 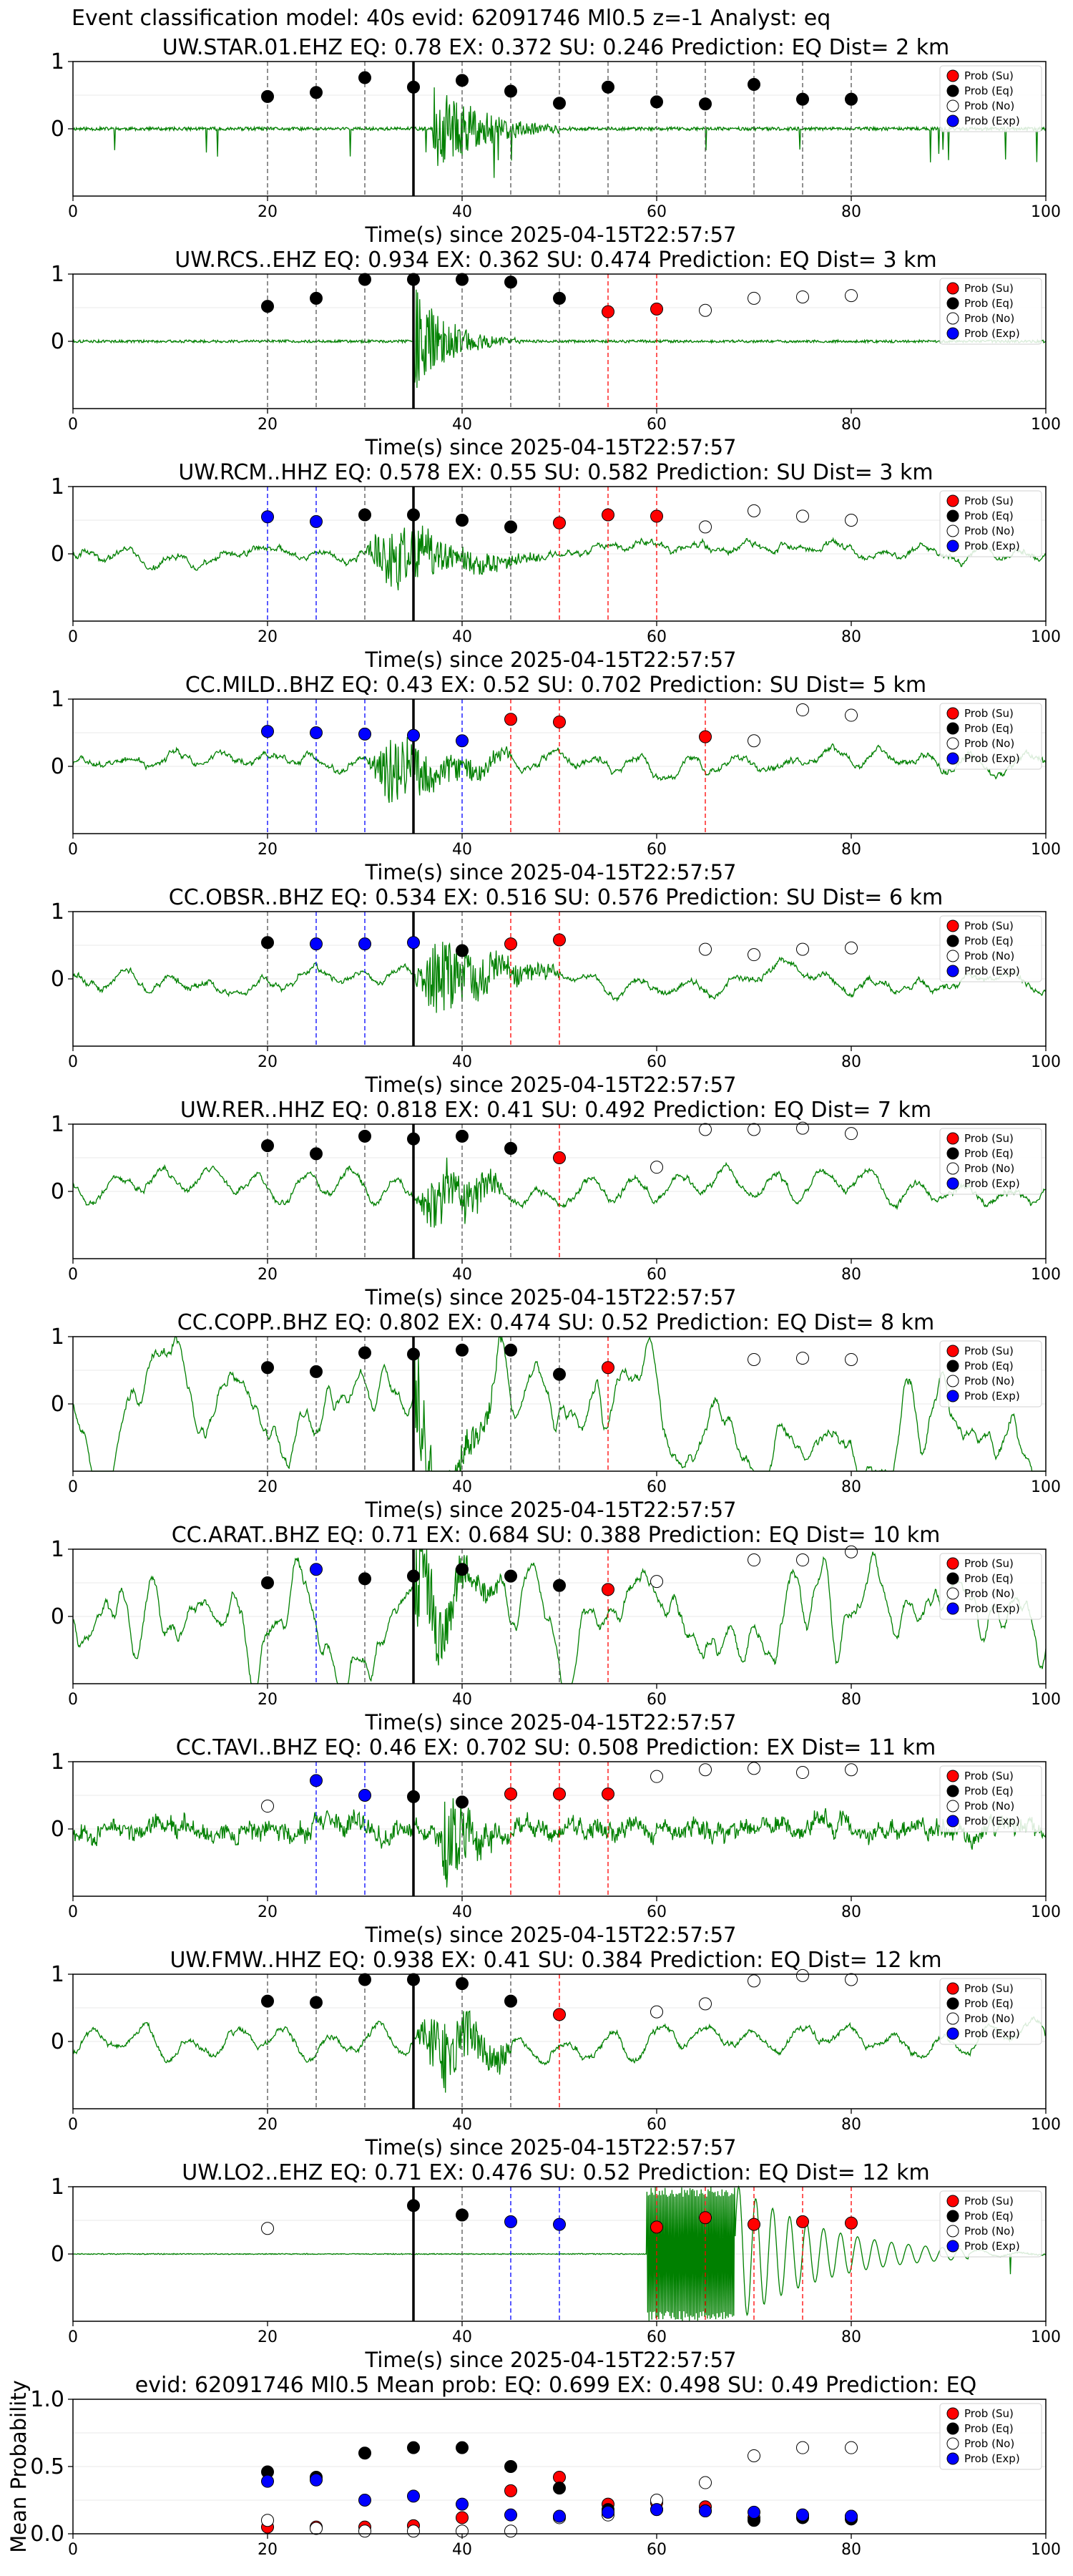 What do you see at coordinates (992, 1396) in the screenshot?
I see `legend-label-exp: Prob (Exp)` at bounding box center [992, 1396].